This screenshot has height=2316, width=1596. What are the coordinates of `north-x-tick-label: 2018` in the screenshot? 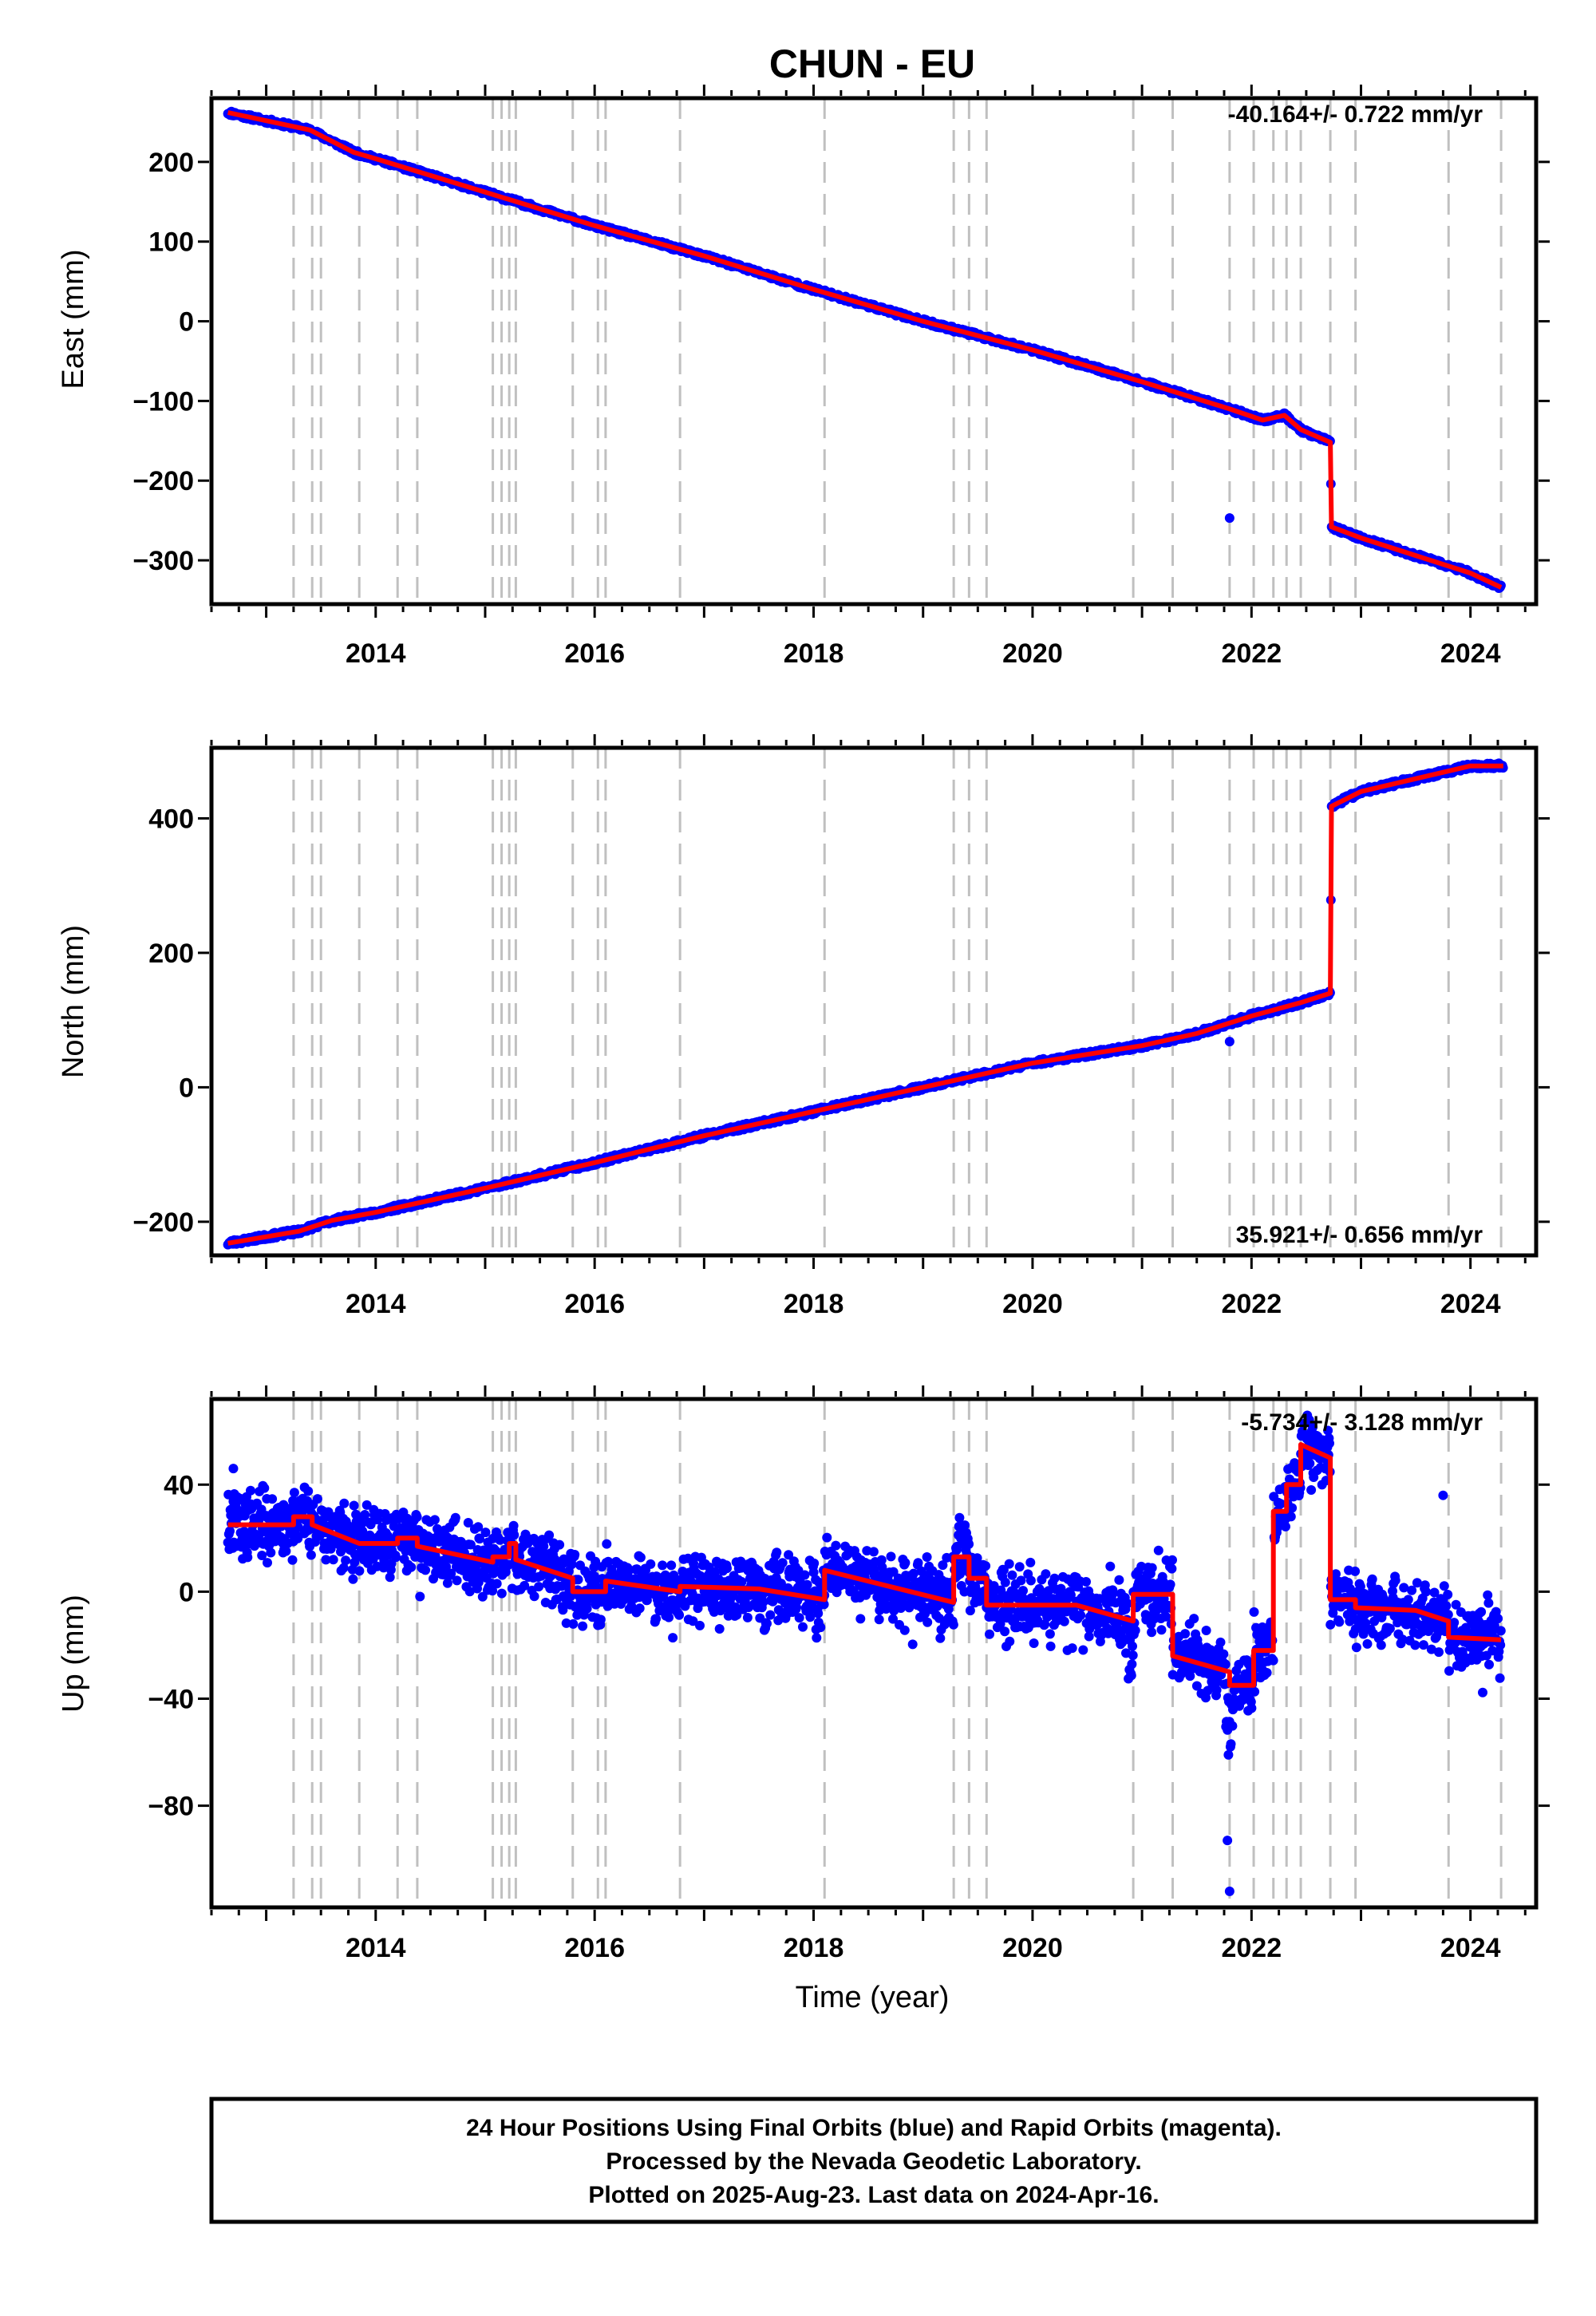 It's located at (814, 1304).